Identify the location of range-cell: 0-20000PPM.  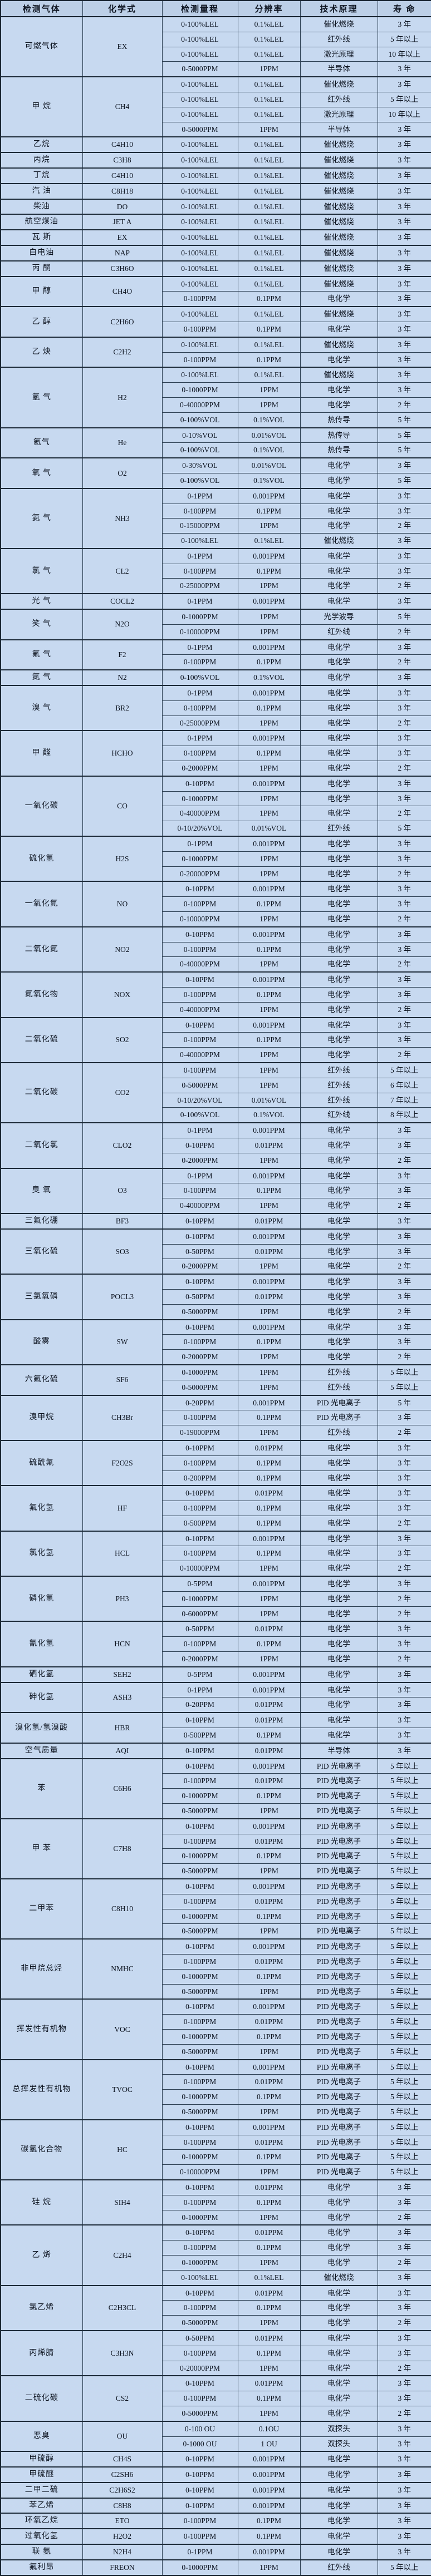
(199, 874).